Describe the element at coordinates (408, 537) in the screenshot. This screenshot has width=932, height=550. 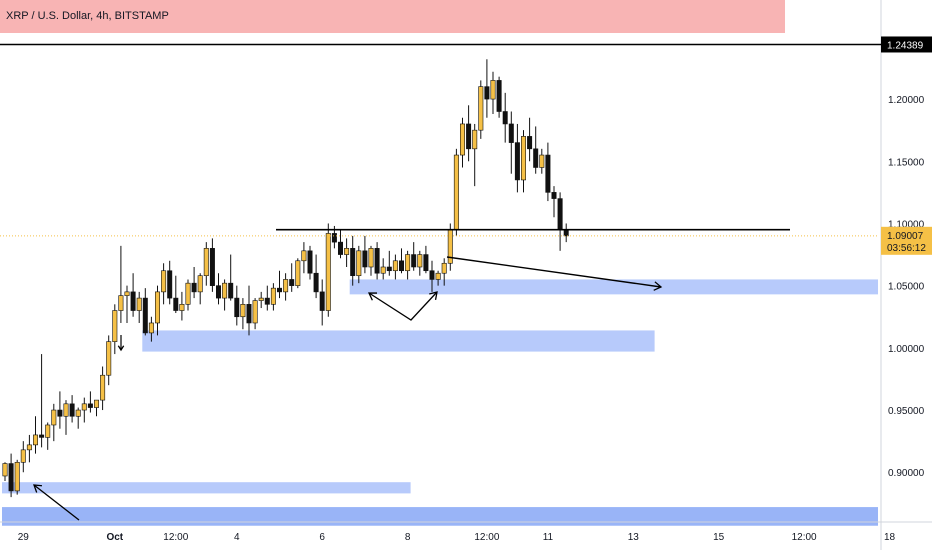
I see `x-tick-label: 8` at that location.